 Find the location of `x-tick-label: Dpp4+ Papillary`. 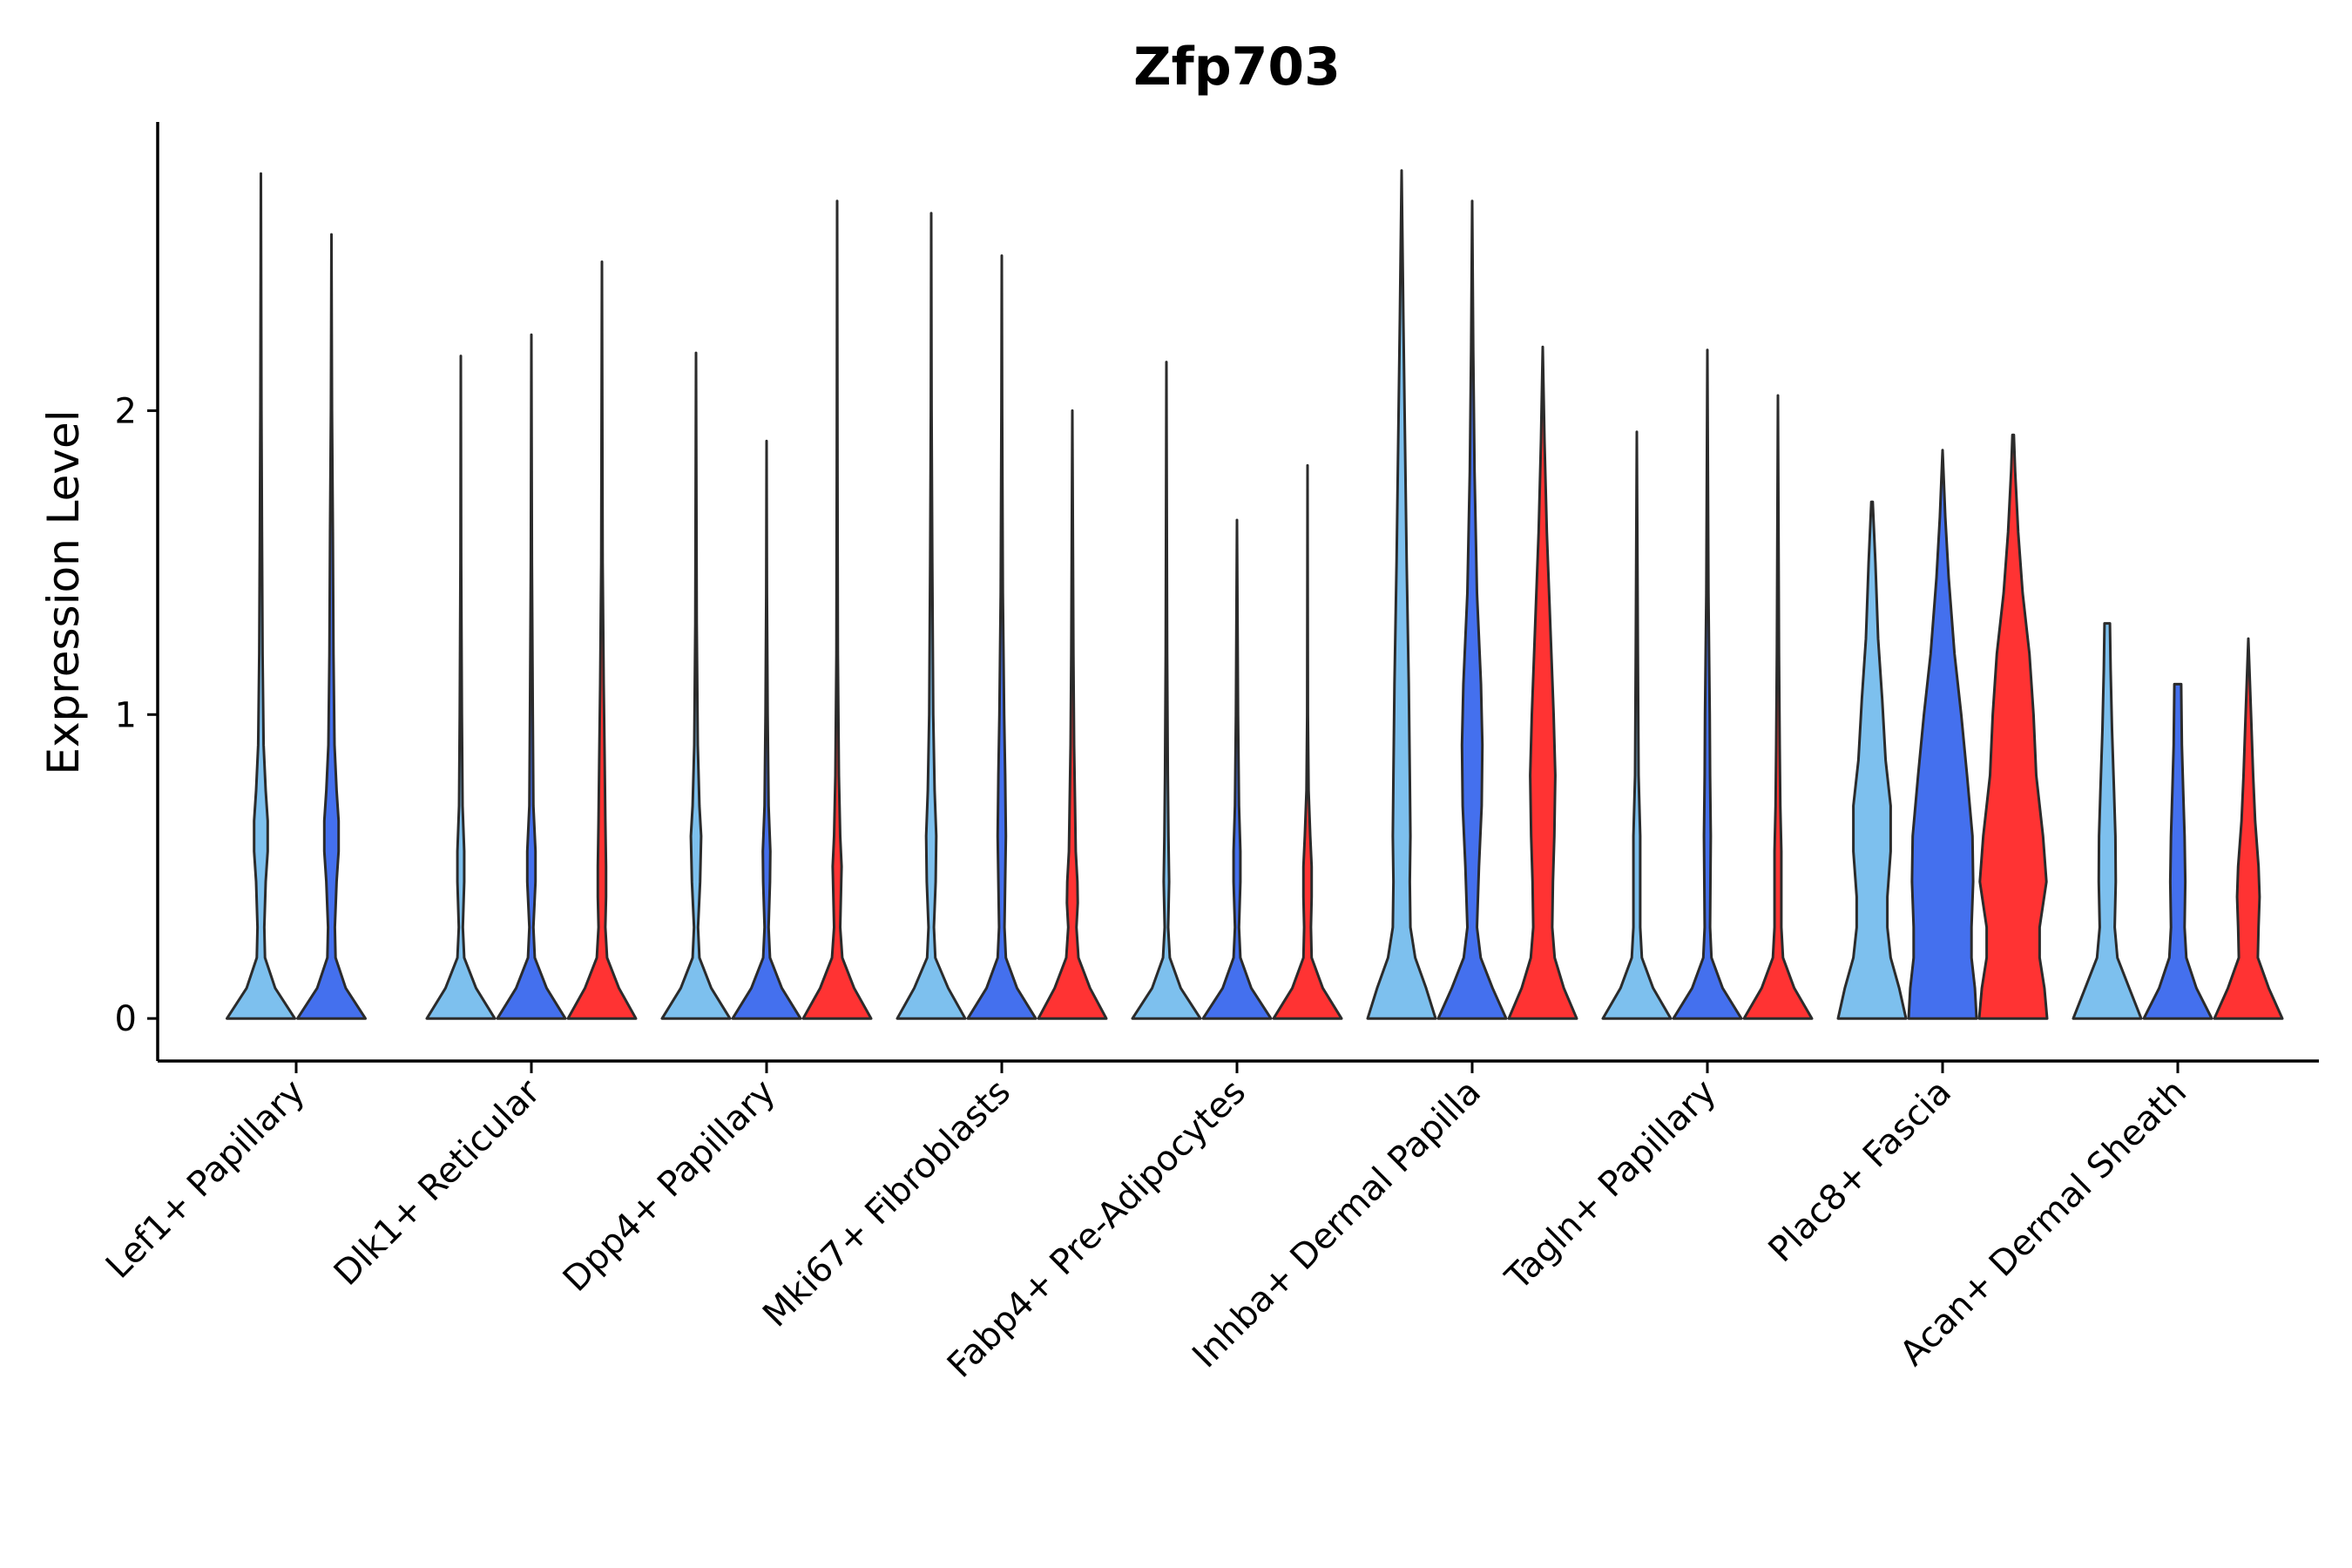

x-tick-label: Dpp4+ Papillary is located at coordinates (669, 1186).